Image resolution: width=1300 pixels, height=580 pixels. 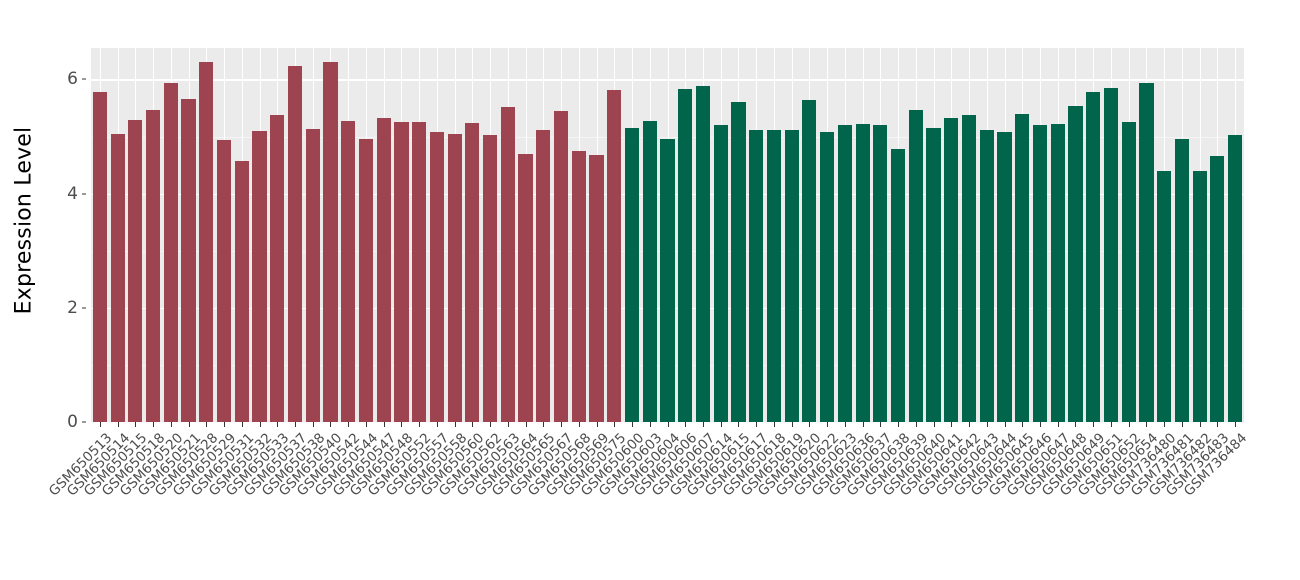 I want to click on y-axis-tick-label: 0, so click(x=72, y=422).